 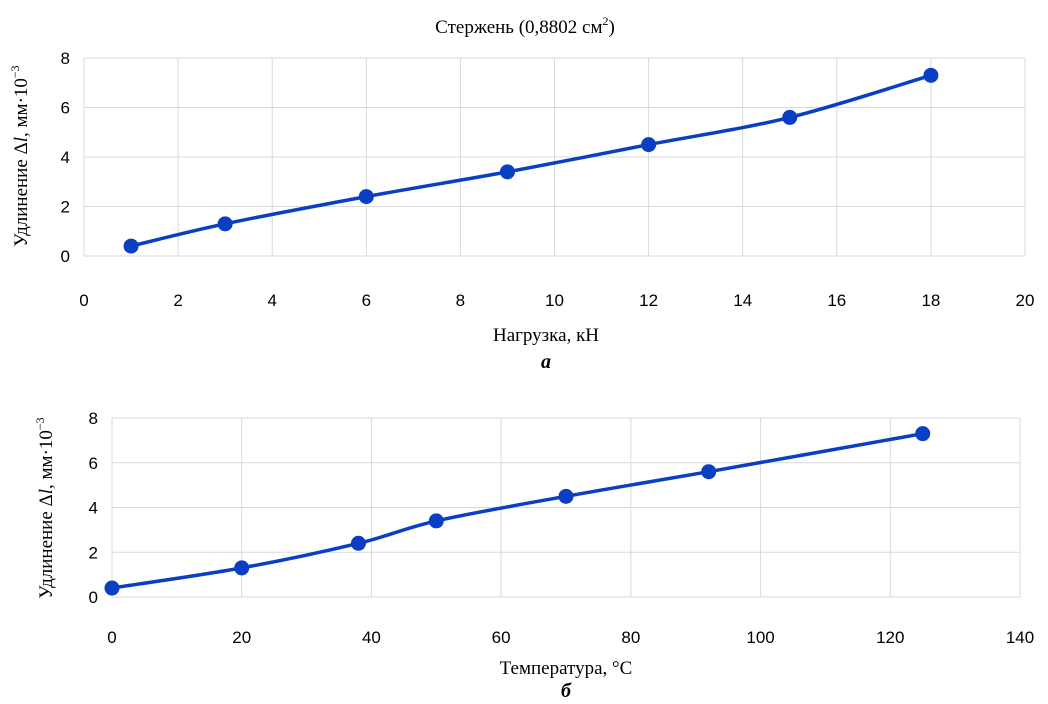 What do you see at coordinates (890, 637) in the screenshot?
I see `b-x-tick-label: 120` at bounding box center [890, 637].